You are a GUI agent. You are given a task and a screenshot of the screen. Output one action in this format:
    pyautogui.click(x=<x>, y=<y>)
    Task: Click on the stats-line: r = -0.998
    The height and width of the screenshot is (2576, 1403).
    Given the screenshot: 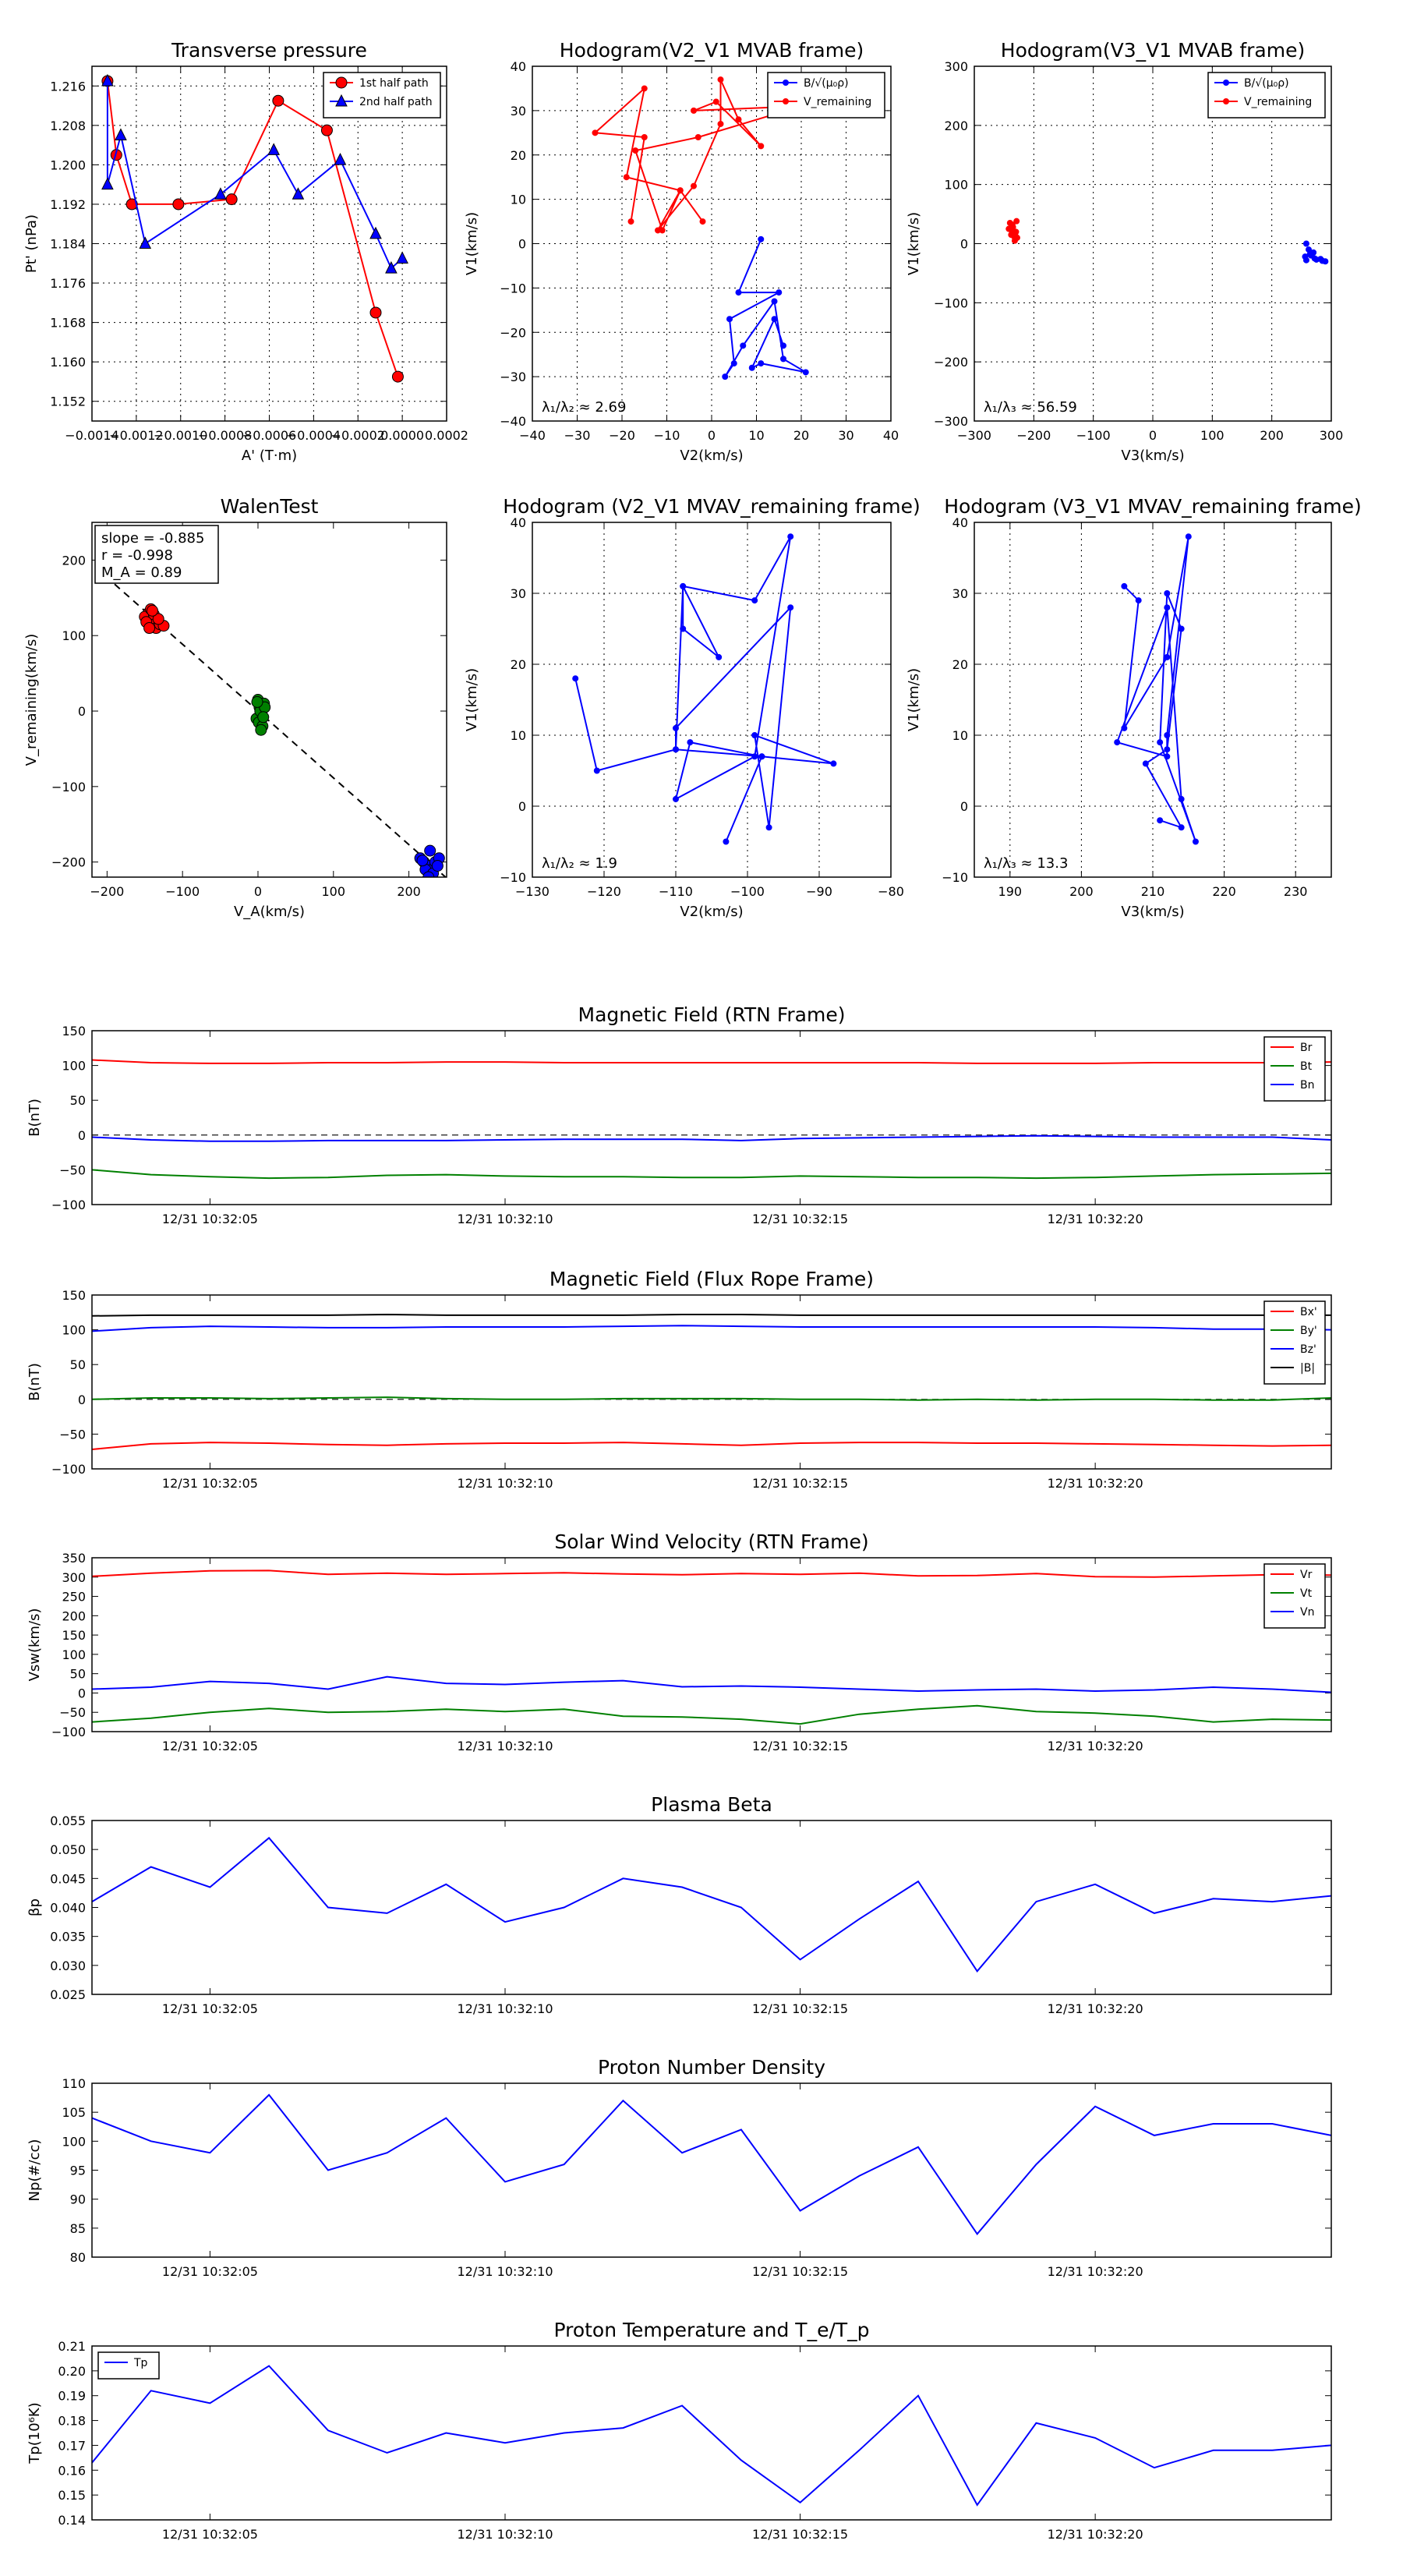 What is the action you would take?
    pyautogui.click(x=137, y=555)
    